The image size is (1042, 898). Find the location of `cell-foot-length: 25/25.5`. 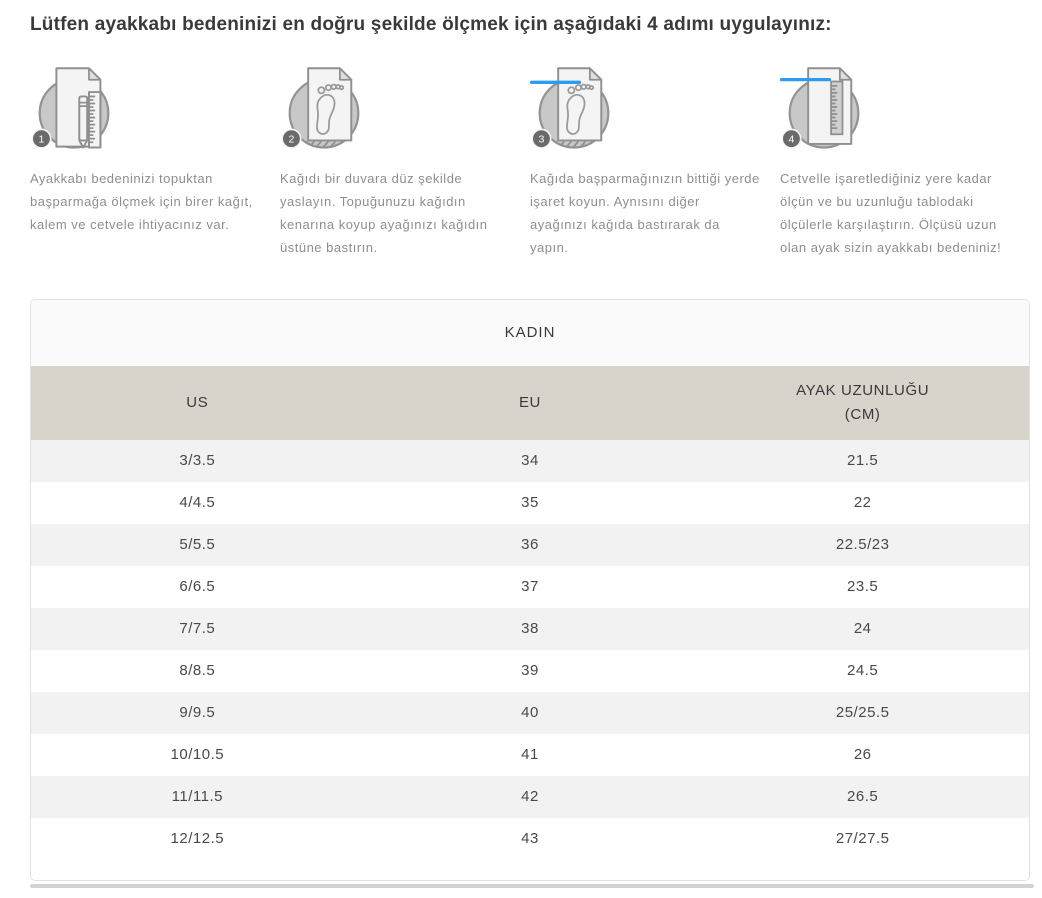

cell-foot-length: 25/25.5 is located at coordinates (862, 712).